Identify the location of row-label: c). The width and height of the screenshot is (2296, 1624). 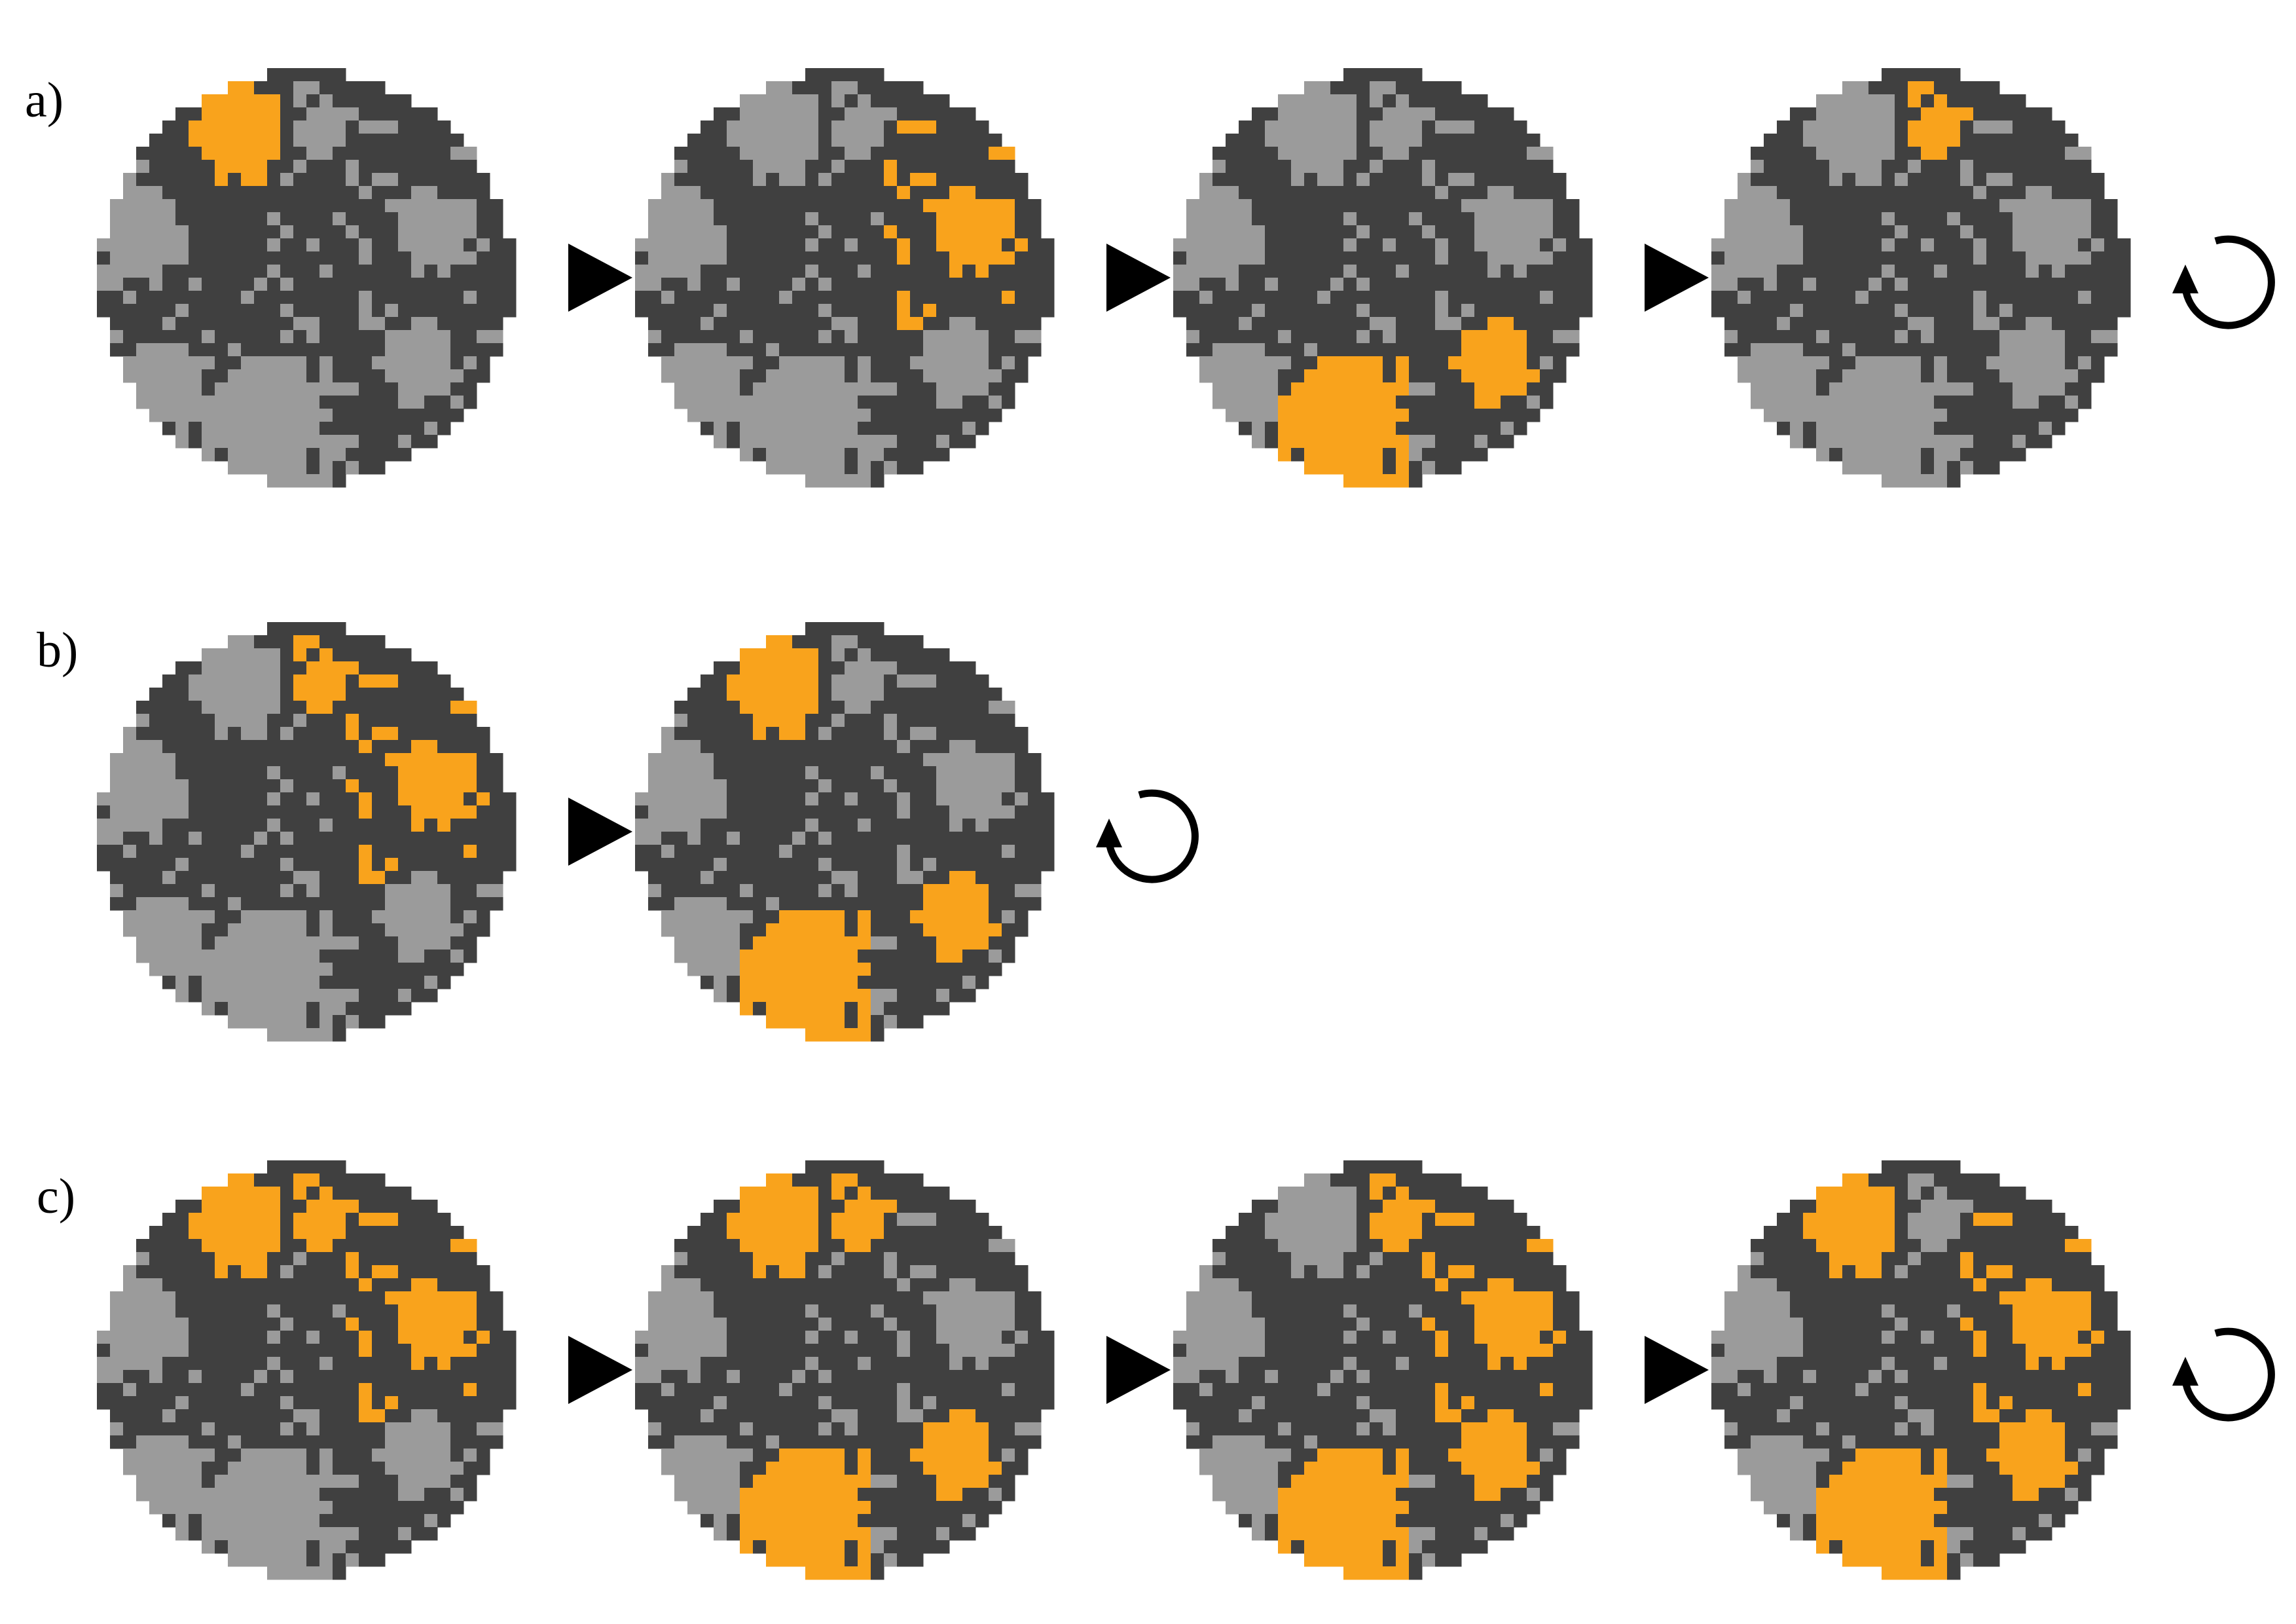
(56, 1196).